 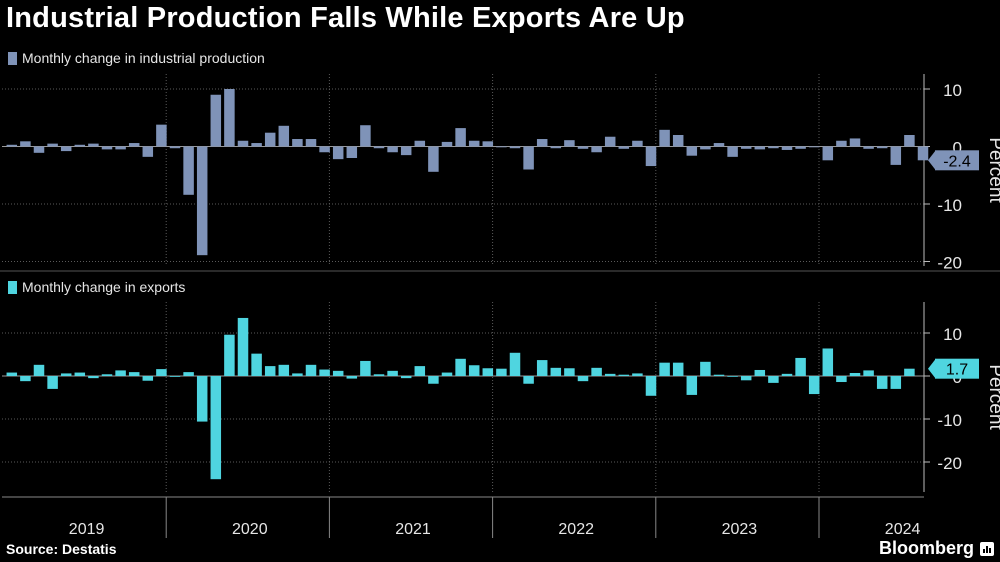 What do you see at coordinates (12, 287) in the screenshot?
I see `legend-swatch-exports` at bounding box center [12, 287].